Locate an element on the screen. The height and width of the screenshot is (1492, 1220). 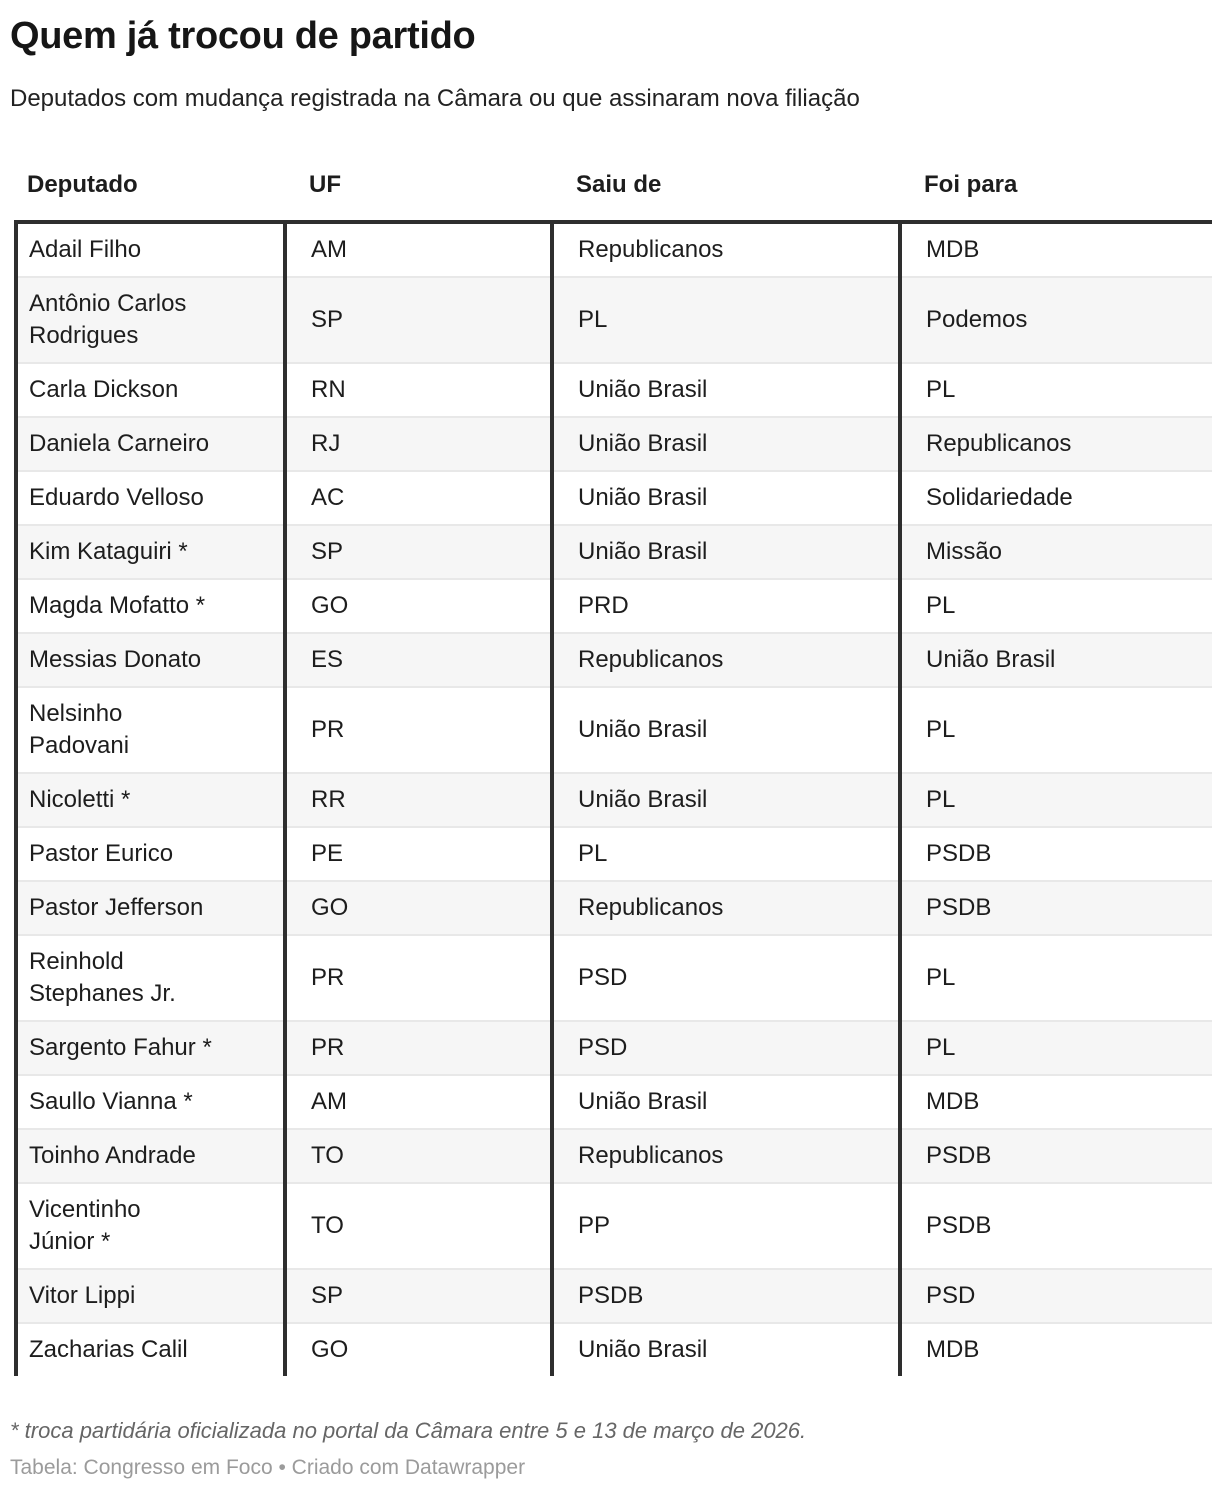
deputy-cell: Zacharias Calil is located at coordinates (149, 1349).